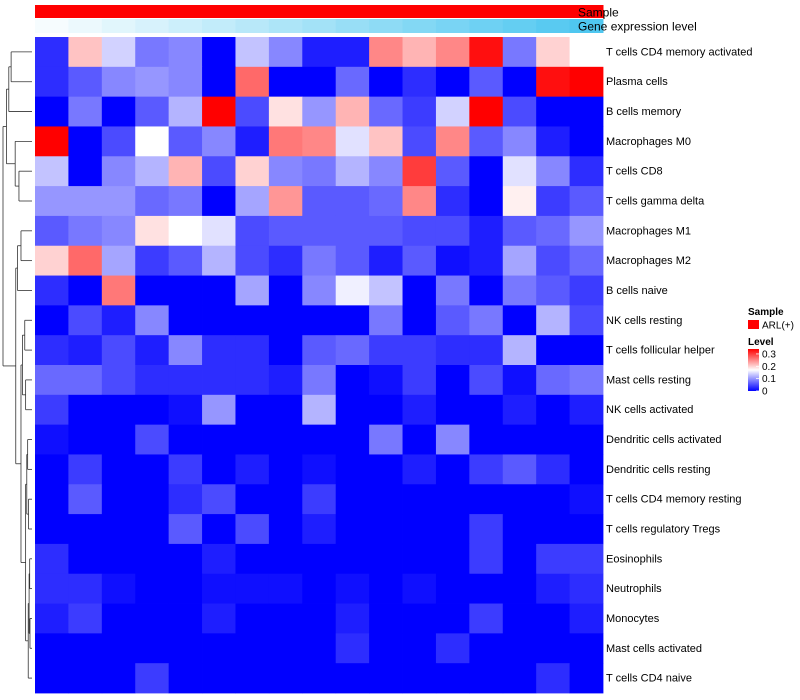 The width and height of the screenshot is (800, 700). I want to click on legend-level-title: Level, so click(761, 342).